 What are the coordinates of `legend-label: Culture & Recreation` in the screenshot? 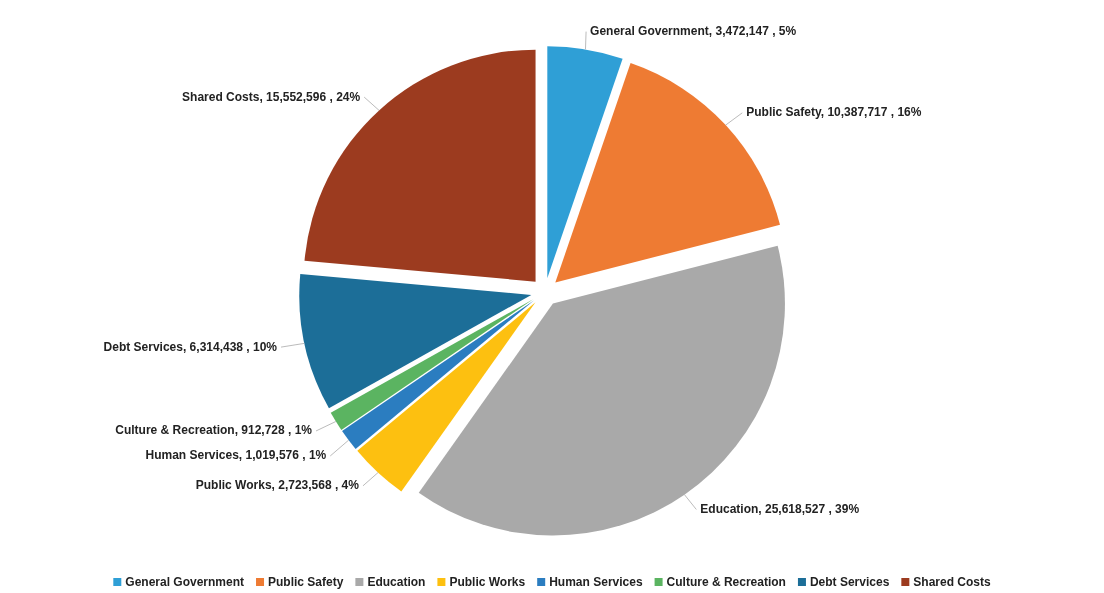 It's located at (726, 582).